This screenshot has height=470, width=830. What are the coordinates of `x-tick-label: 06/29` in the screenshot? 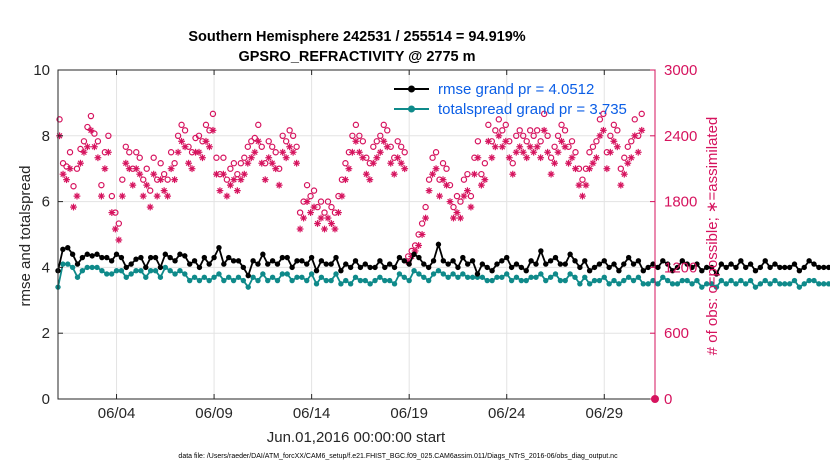 It's located at (605, 413).